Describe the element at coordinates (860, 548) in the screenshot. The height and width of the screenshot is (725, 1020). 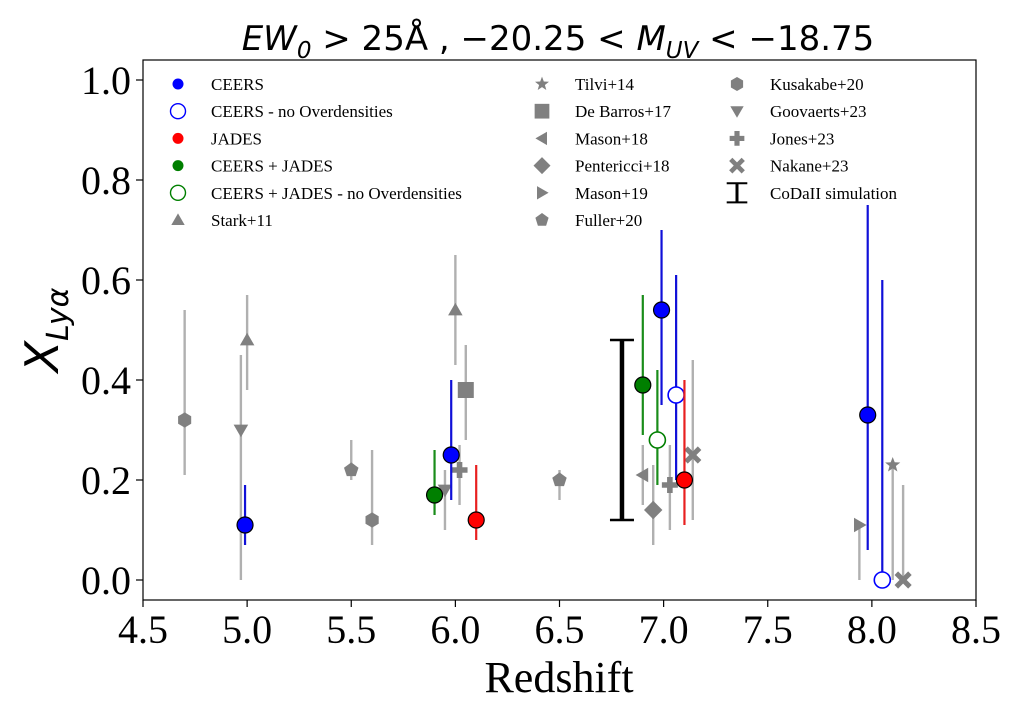
I see `series-mason19` at that location.